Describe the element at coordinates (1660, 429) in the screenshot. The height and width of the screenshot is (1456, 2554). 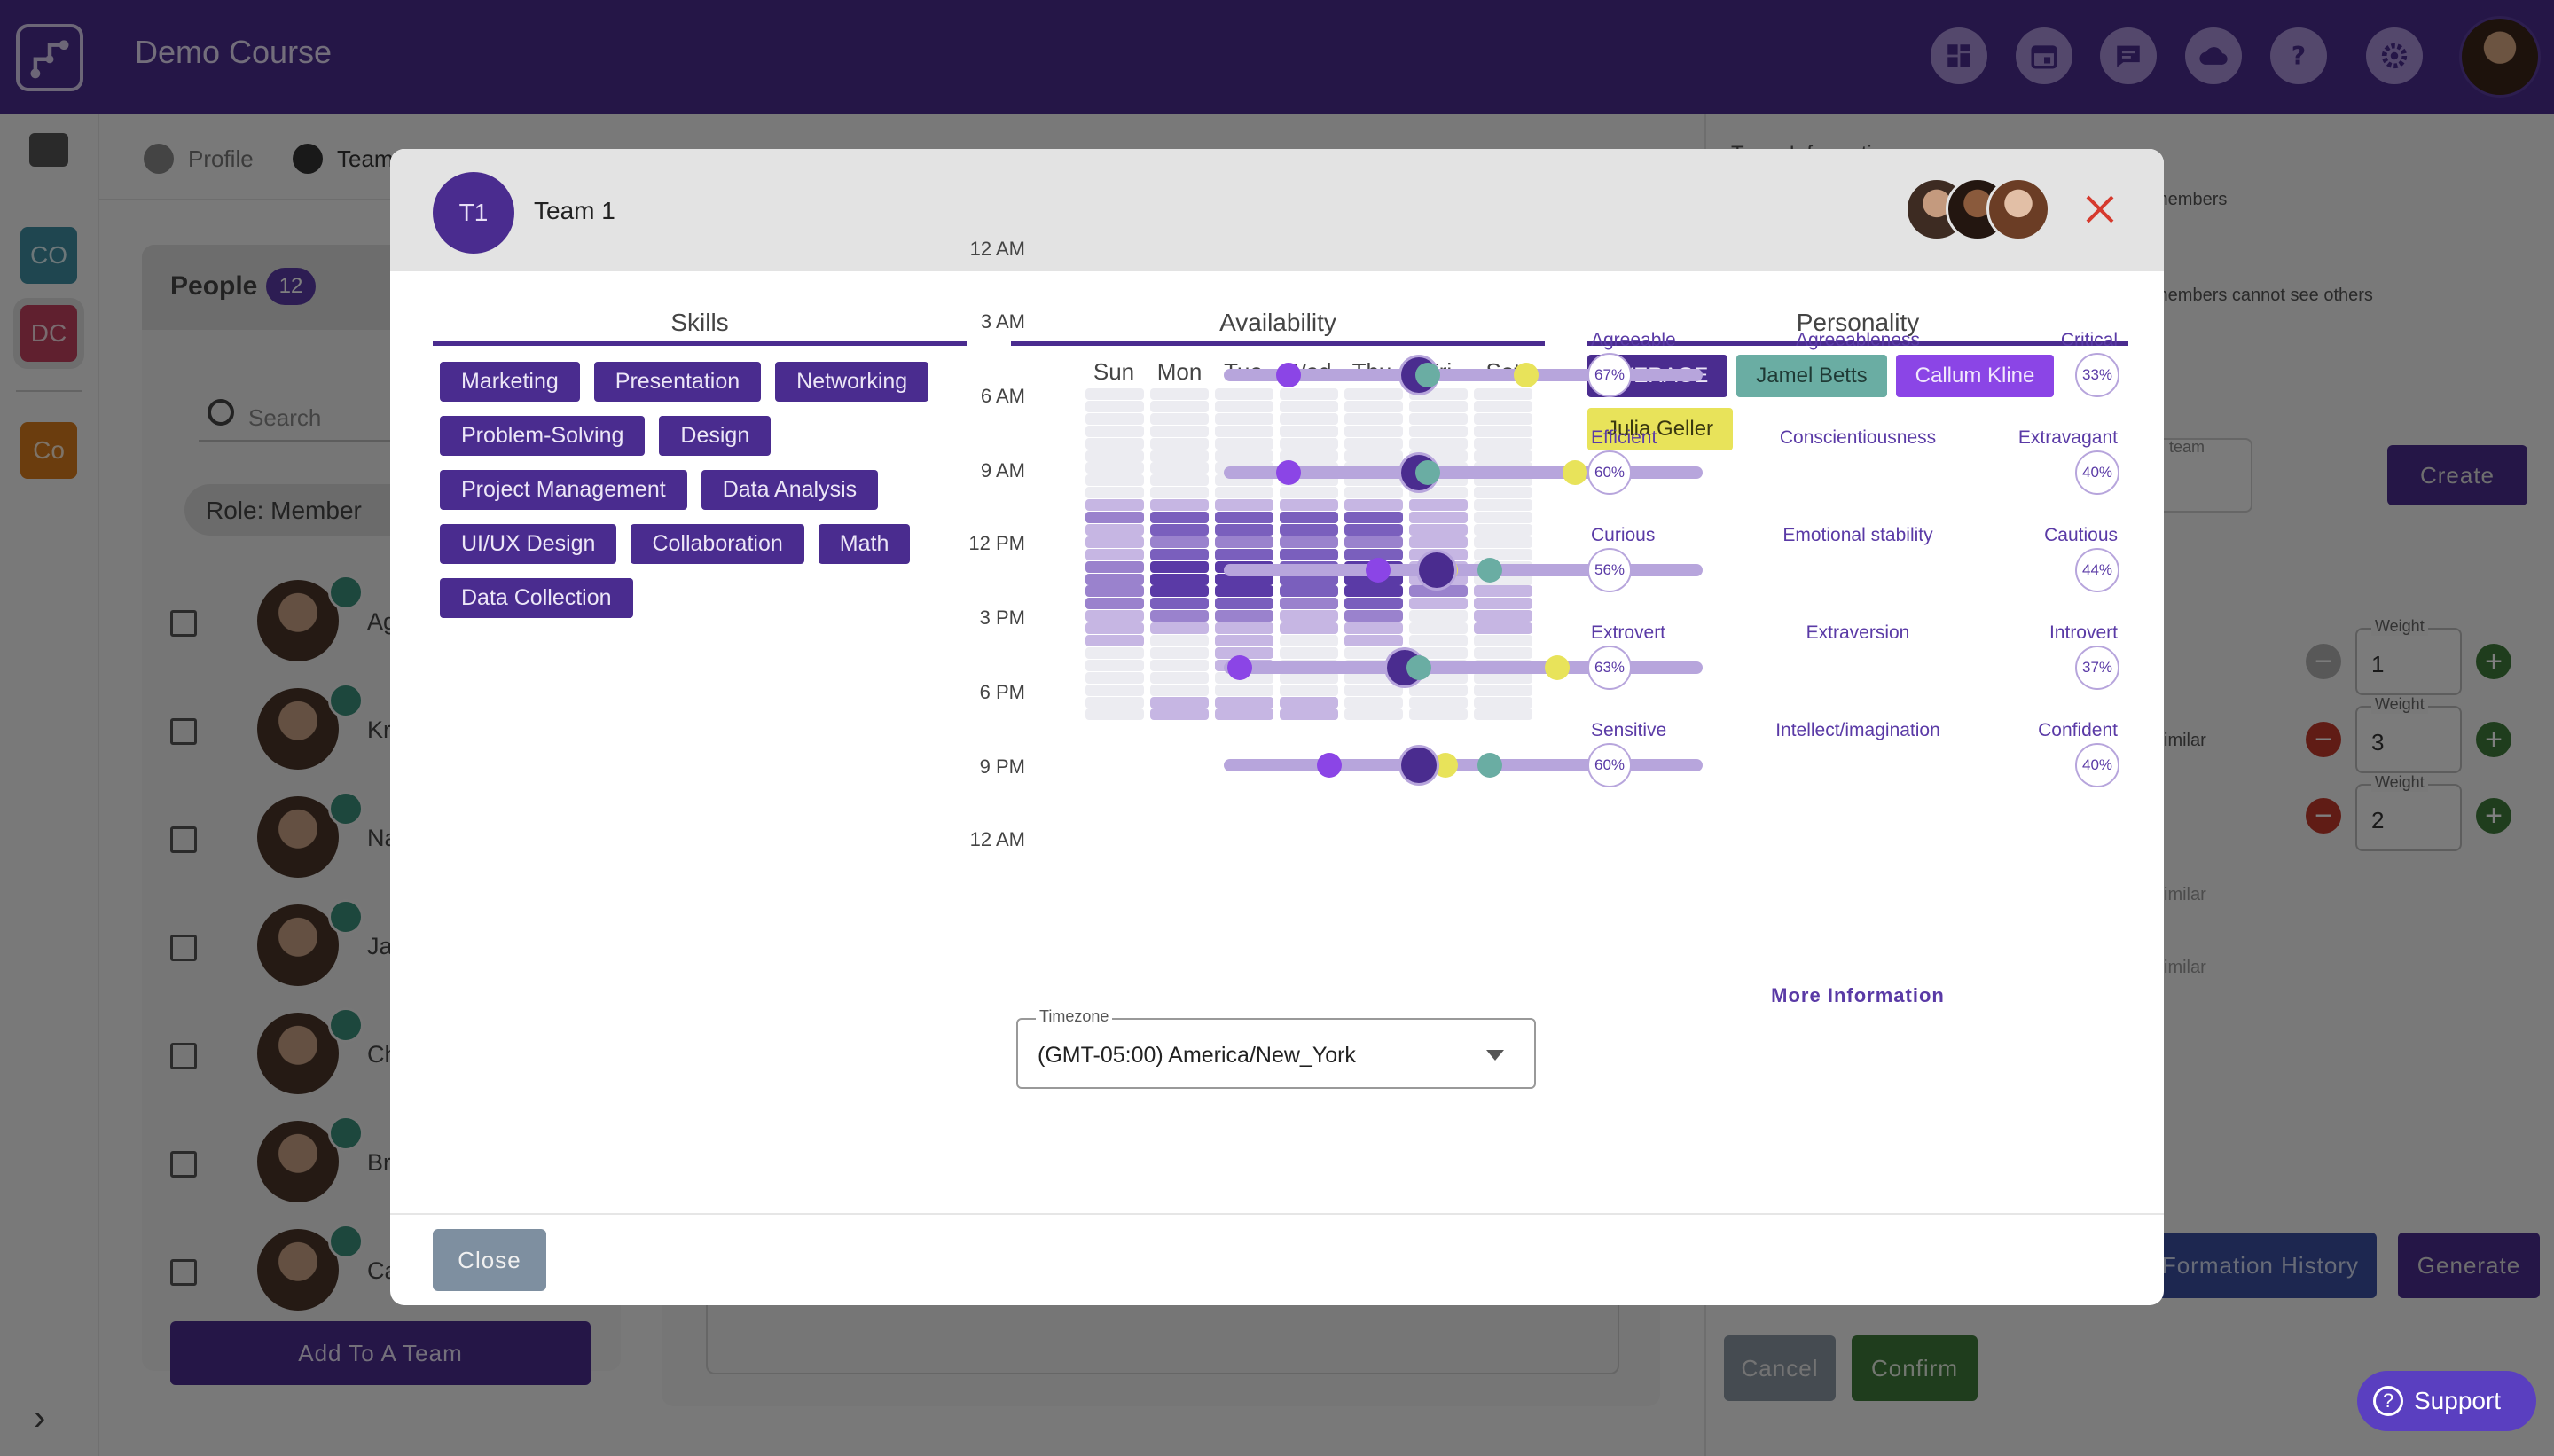
I see `personality-legend-chip: Julia Geller` at that location.